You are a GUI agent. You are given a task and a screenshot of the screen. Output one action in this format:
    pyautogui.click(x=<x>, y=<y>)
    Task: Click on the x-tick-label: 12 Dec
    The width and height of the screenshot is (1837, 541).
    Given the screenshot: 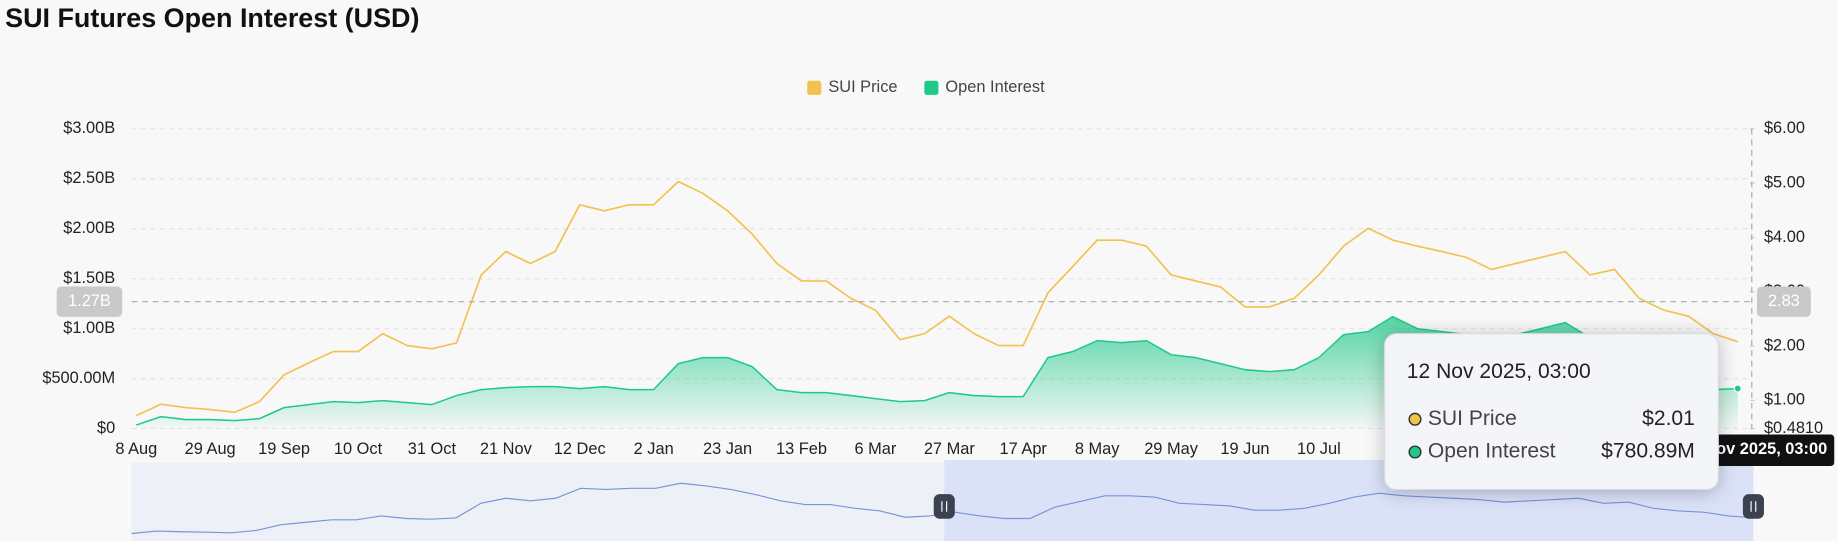 What is the action you would take?
    pyautogui.click(x=580, y=449)
    